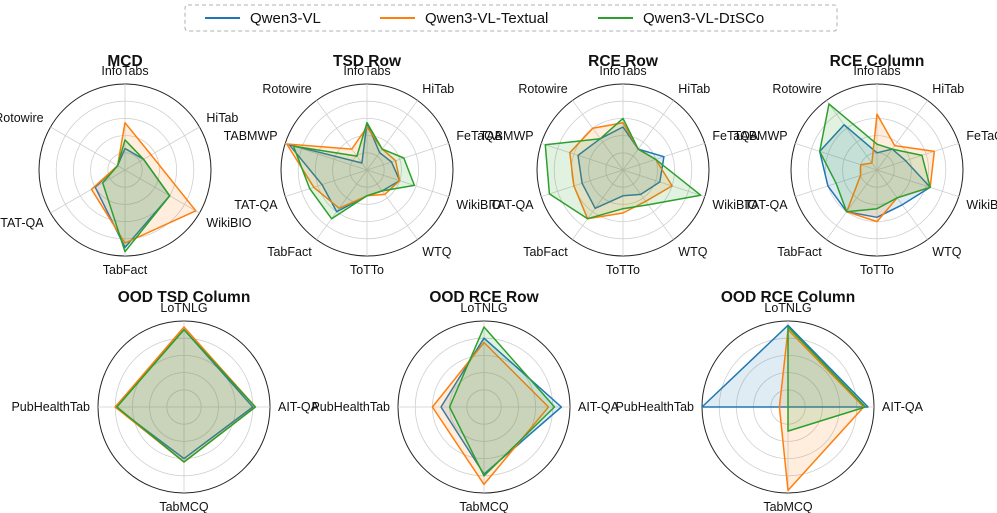 Image resolution: width=997 pixels, height=513 pixels. Describe the element at coordinates (486, 18) in the screenshot. I see `legend-label-qwen3-vl-textual: Qwen3-VL-Textual` at that location.